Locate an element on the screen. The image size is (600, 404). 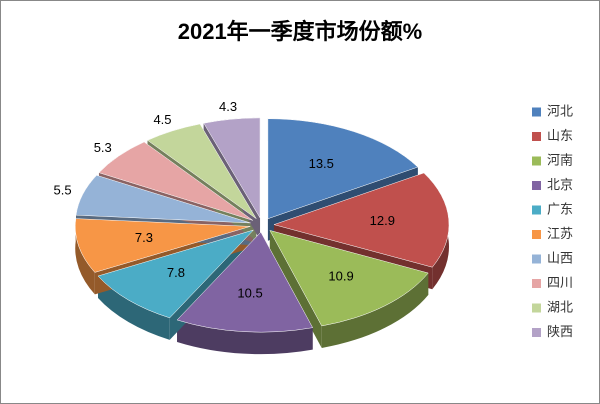
value-label: 5.3 is located at coordinates (103, 147).